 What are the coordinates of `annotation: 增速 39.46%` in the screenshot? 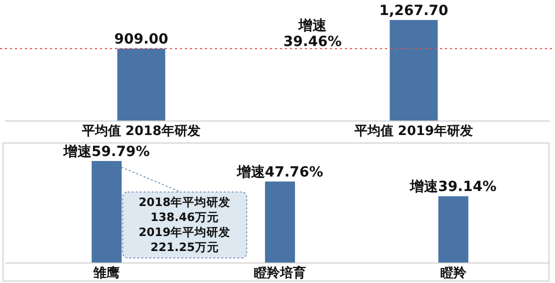 It's located at (312, 34).